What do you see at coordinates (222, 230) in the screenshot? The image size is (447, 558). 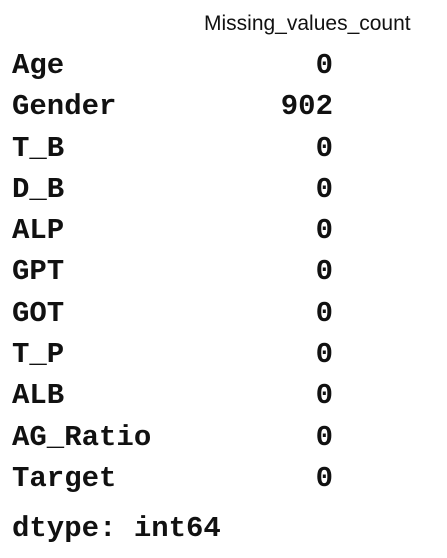 I see `table-row: ALP 0` at bounding box center [222, 230].